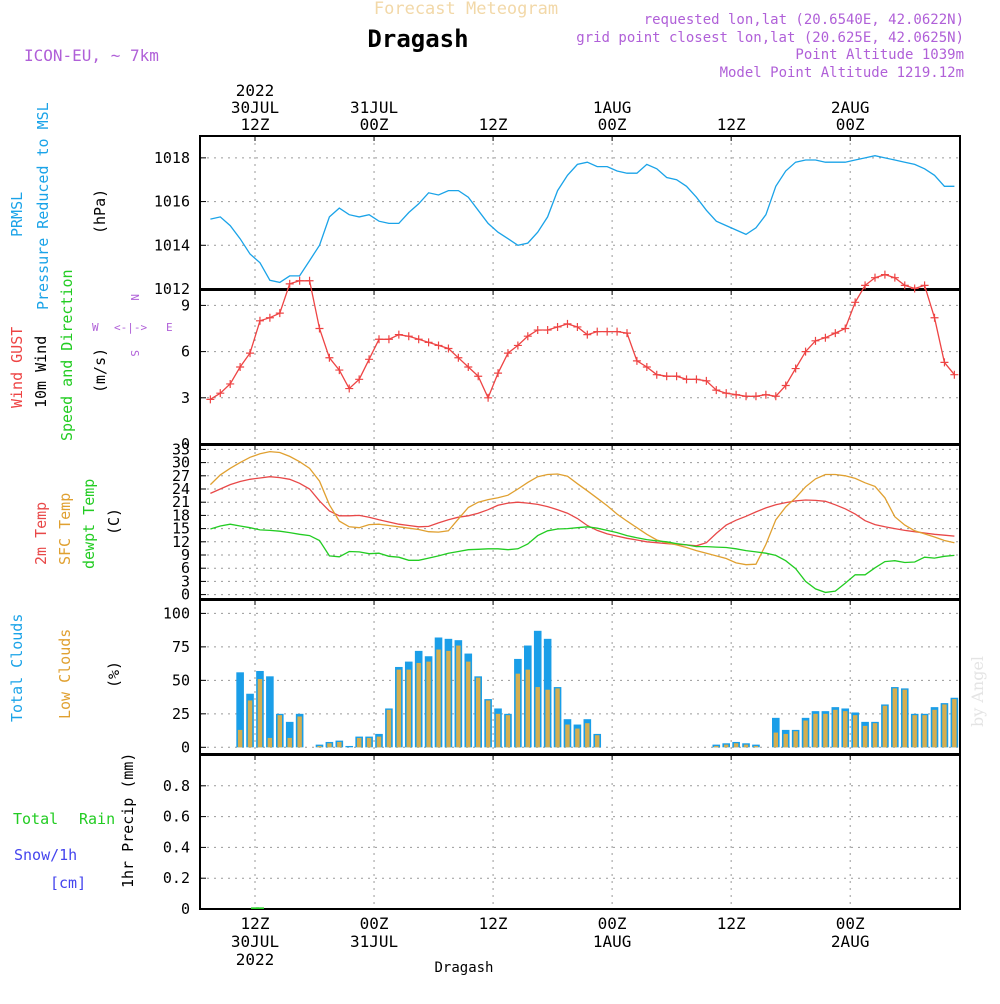  Describe the element at coordinates (185, 747) in the screenshot. I see `y-tick-label: 0` at that location.